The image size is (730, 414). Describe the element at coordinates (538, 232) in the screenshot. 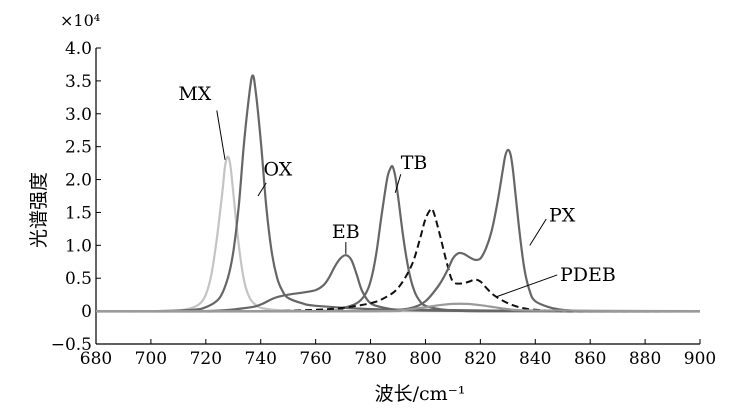

I see `leader-line-px` at that location.